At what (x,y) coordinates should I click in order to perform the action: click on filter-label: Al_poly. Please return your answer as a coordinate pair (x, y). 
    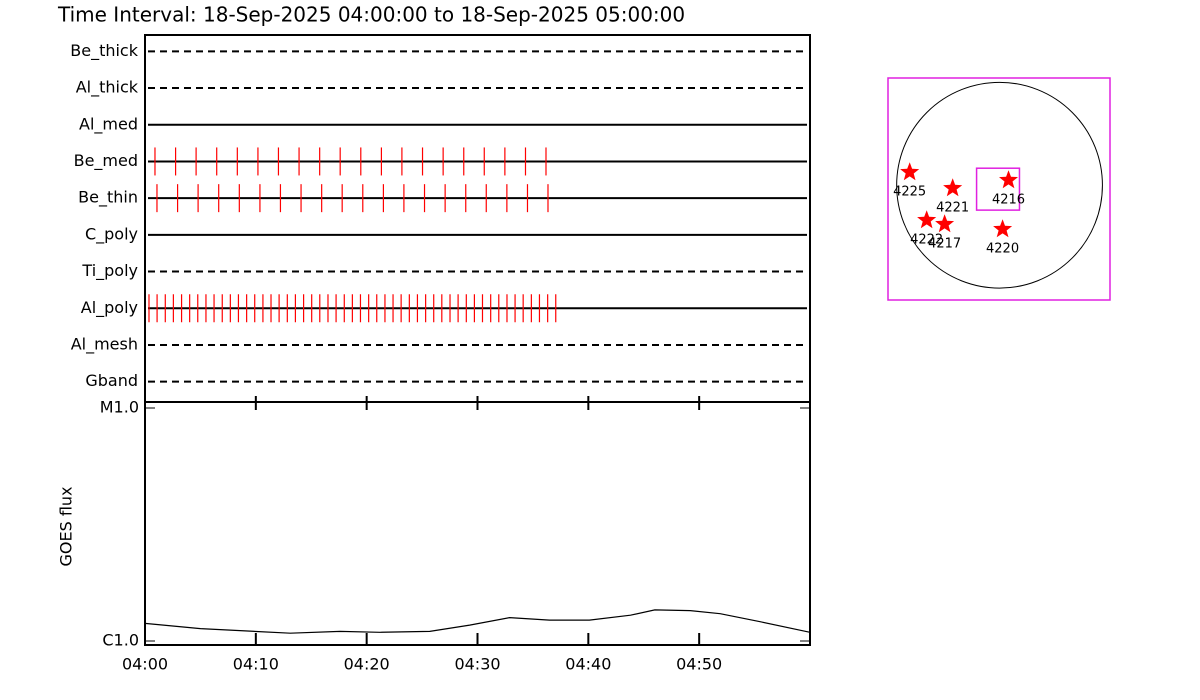
    Looking at the image, I should click on (109, 308).